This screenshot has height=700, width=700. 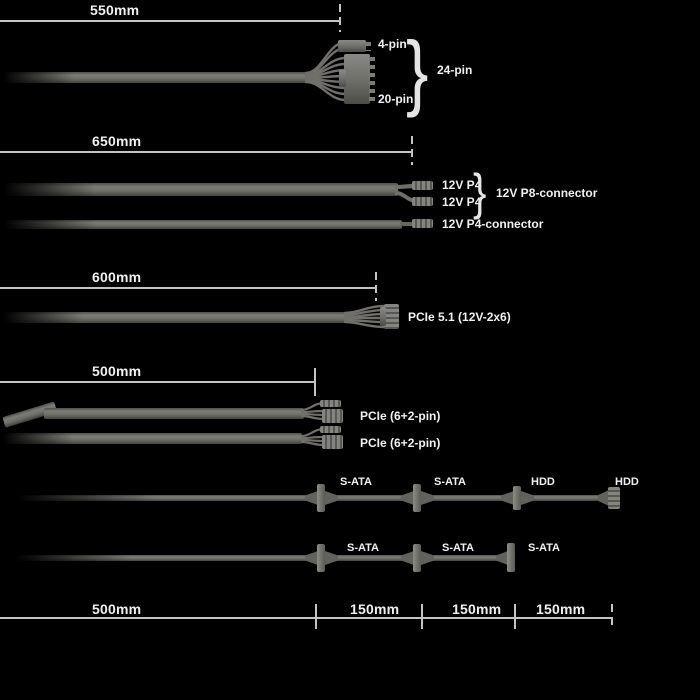 I want to click on label-sata-2: S-ATA, so click(x=450, y=482).